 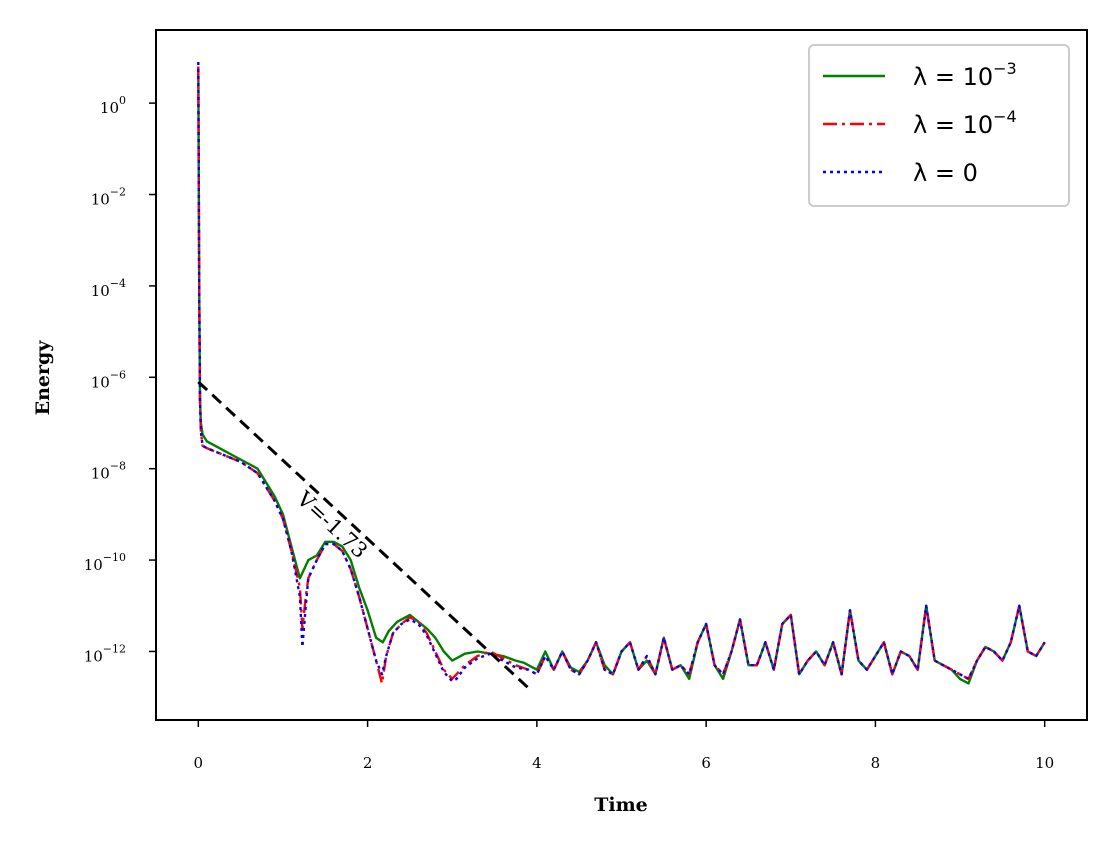 I want to click on x-tick-label: 4, so click(x=537, y=763).